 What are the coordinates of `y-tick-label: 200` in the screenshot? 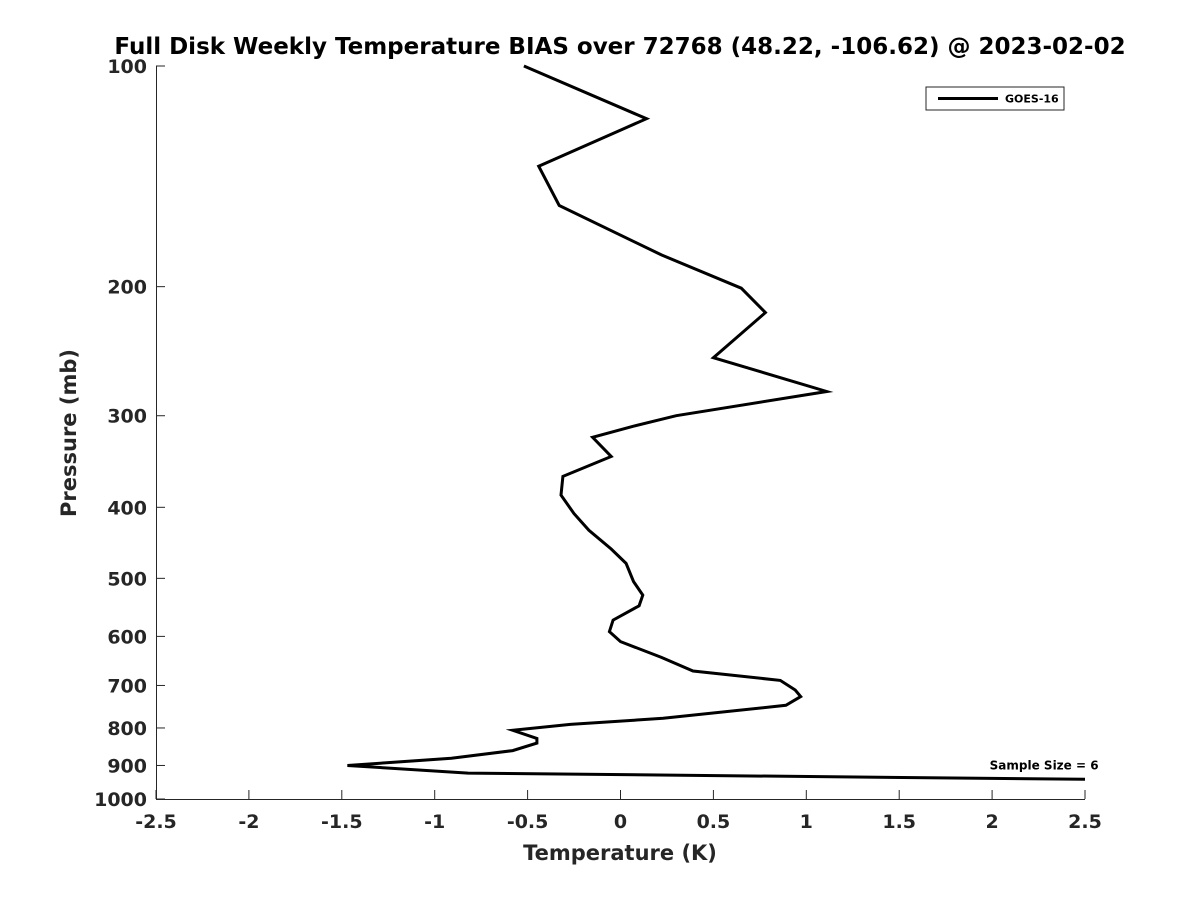 It's located at (127, 288).